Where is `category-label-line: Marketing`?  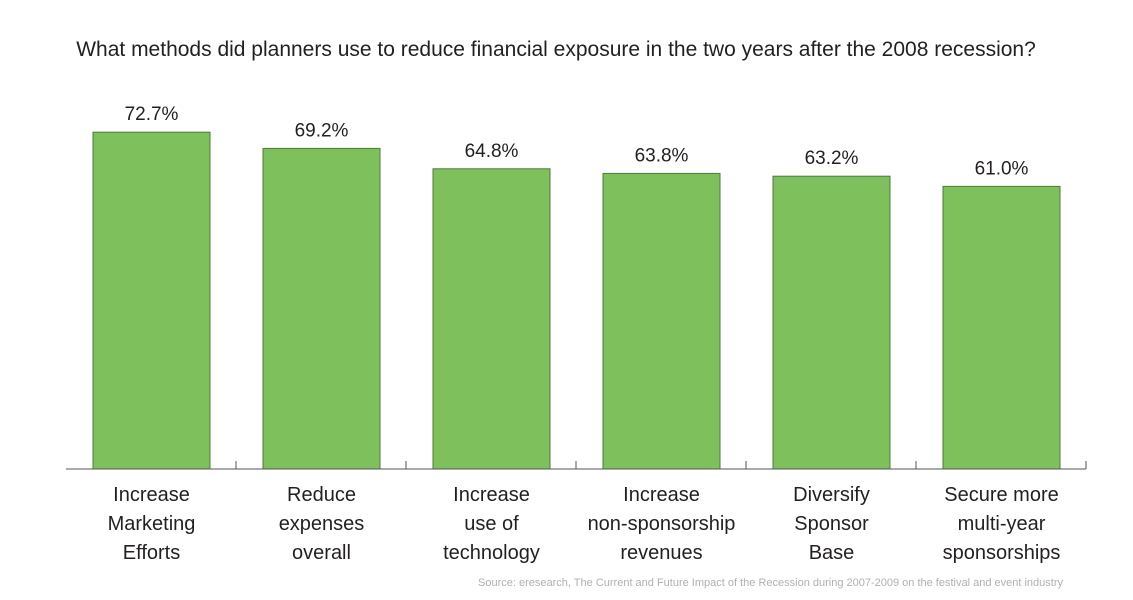 category-label-line: Marketing is located at coordinates (152, 524).